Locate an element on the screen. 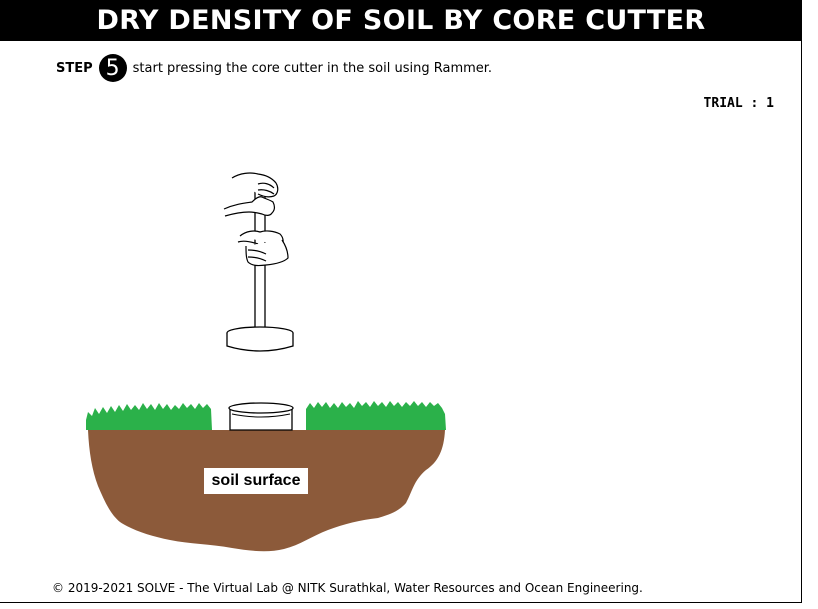 This screenshot has width=818, height=609. trial-indicator: TRIAL : 1 is located at coordinates (738, 103).